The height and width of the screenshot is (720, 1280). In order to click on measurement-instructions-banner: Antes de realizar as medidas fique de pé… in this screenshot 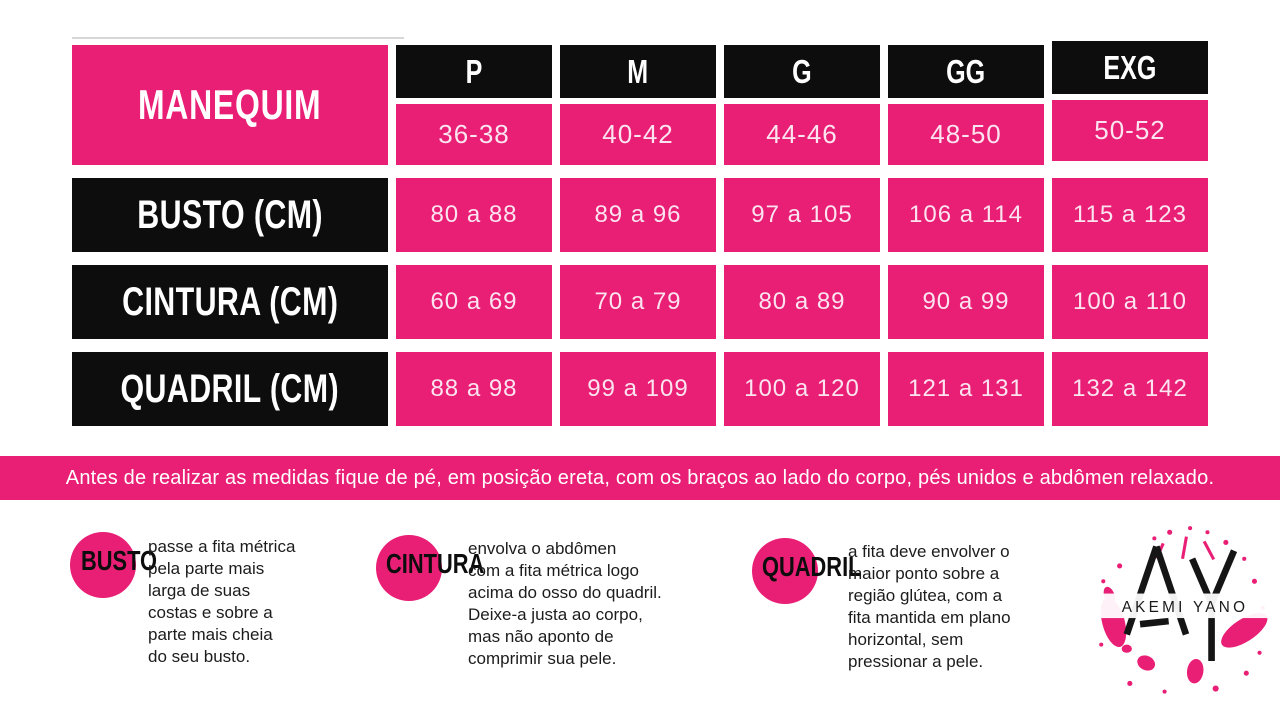, I will do `click(640, 478)`.